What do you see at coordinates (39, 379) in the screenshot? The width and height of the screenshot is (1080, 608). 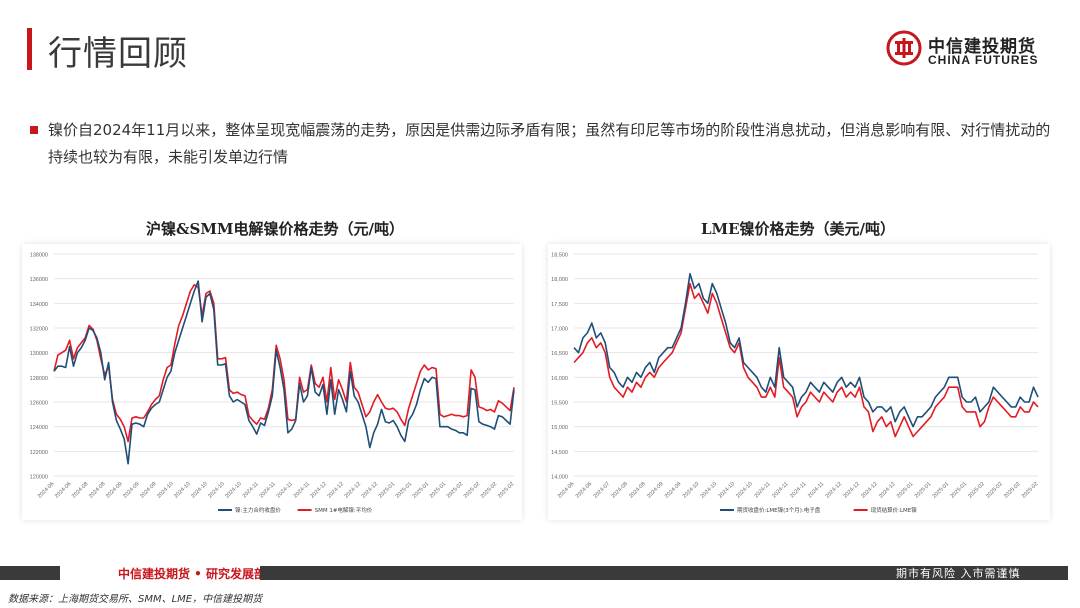 I see `y-tick-label: 128000` at bounding box center [39, 379].